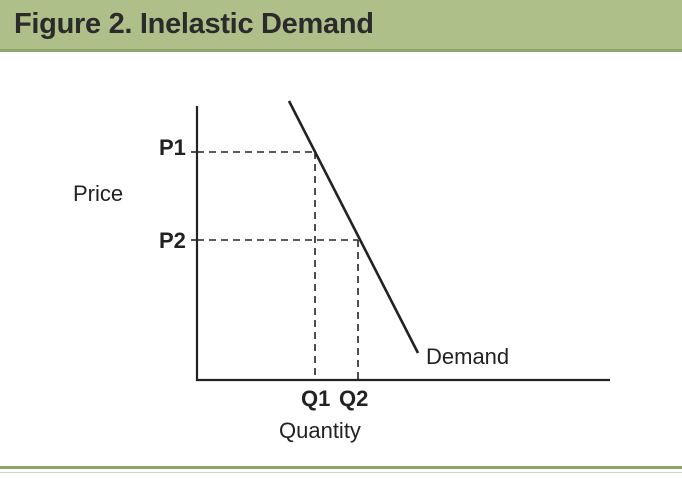 This screenshot has width=682, height=478. Describe the element at coordinates (172, 240) in the screenshot. I see `p2-label: P2` at that location.